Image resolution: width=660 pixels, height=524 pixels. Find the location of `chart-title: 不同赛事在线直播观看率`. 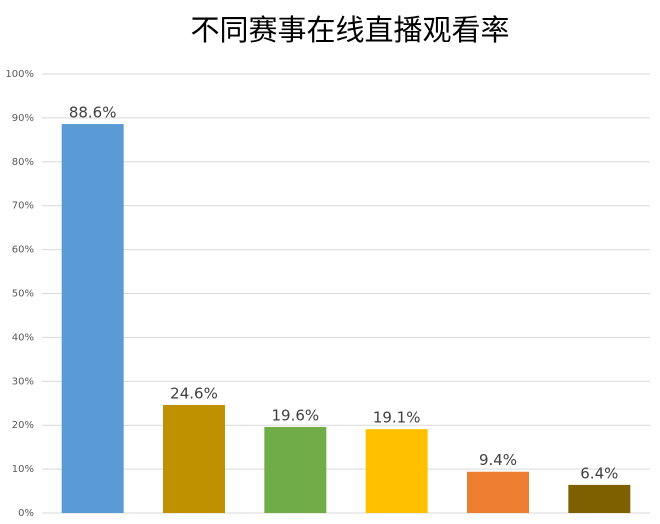

chart-title: 不同赛事在线直播观看率 is located at coordinates (349, 30).